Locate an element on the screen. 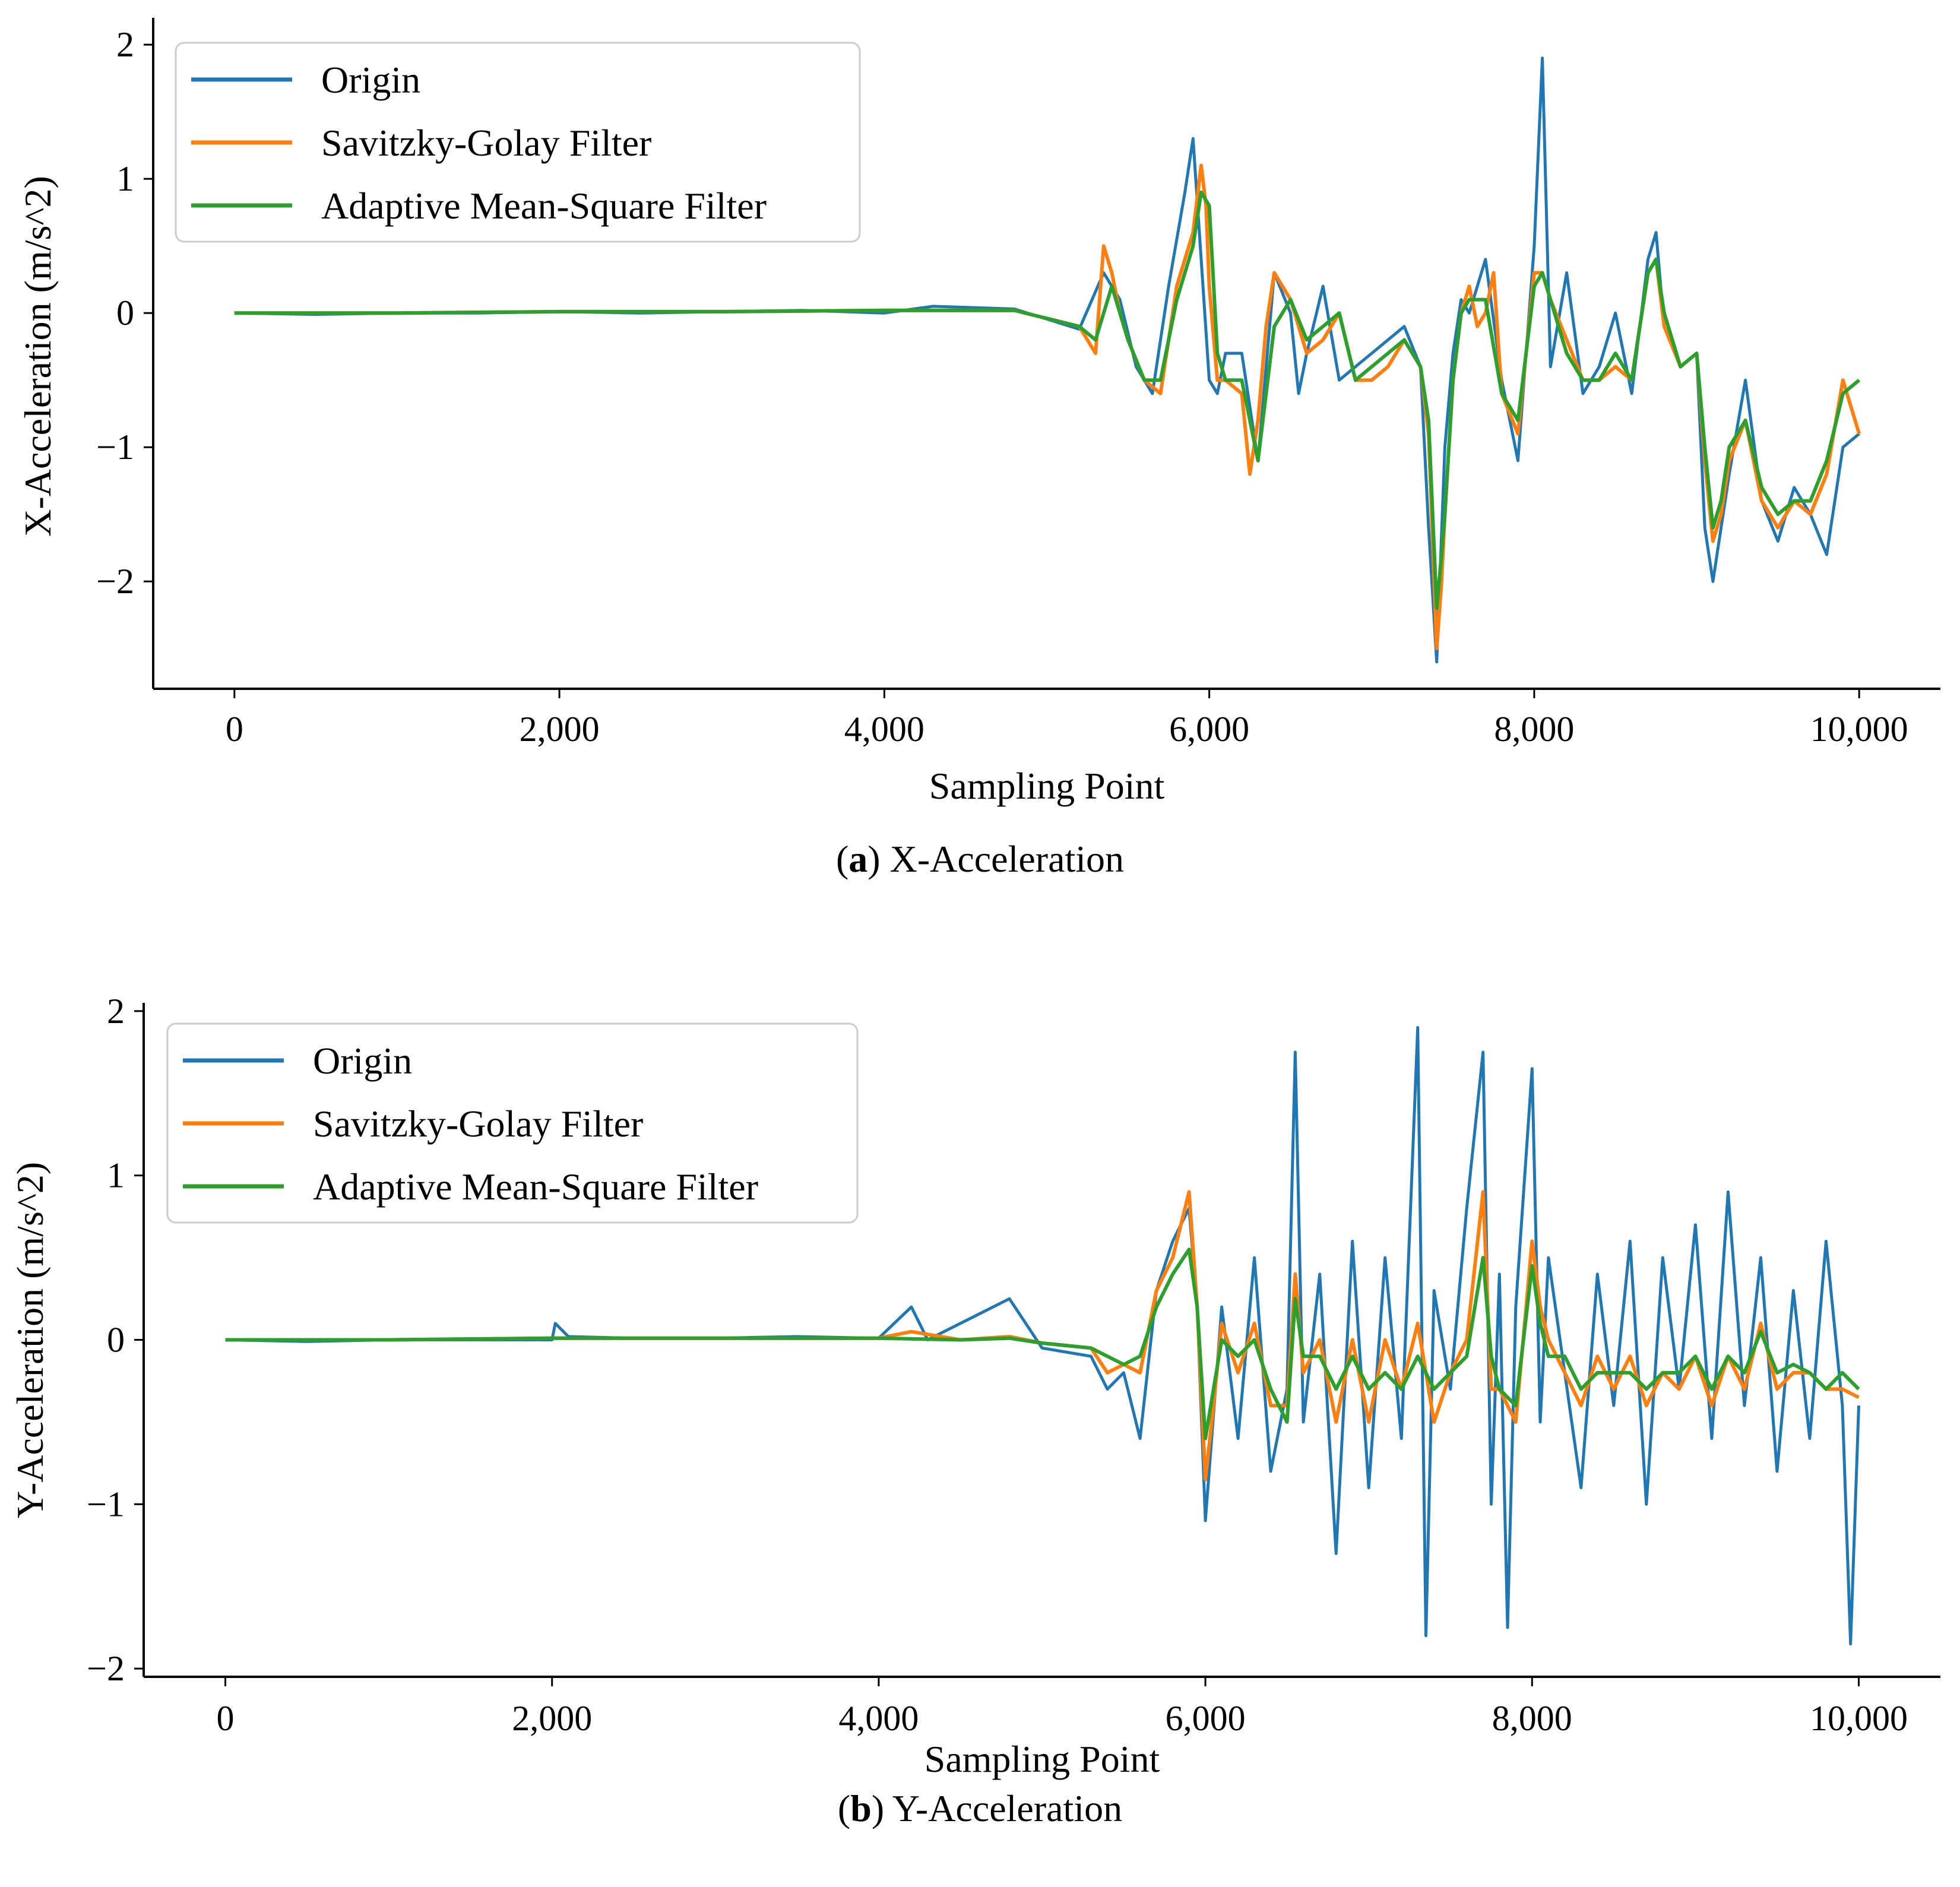  series-line-adaptive-mean-square-filter is located at coordinates (1042, 1344).